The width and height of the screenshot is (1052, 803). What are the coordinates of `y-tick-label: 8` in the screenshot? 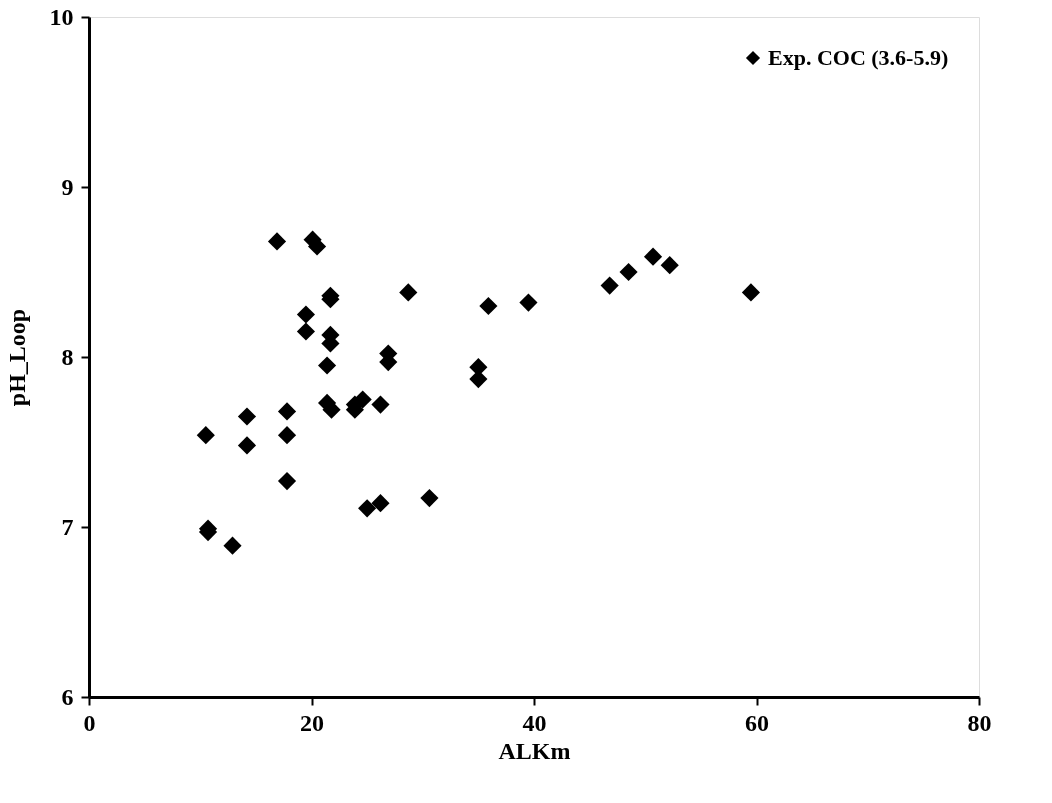 It's located at (67, 356).